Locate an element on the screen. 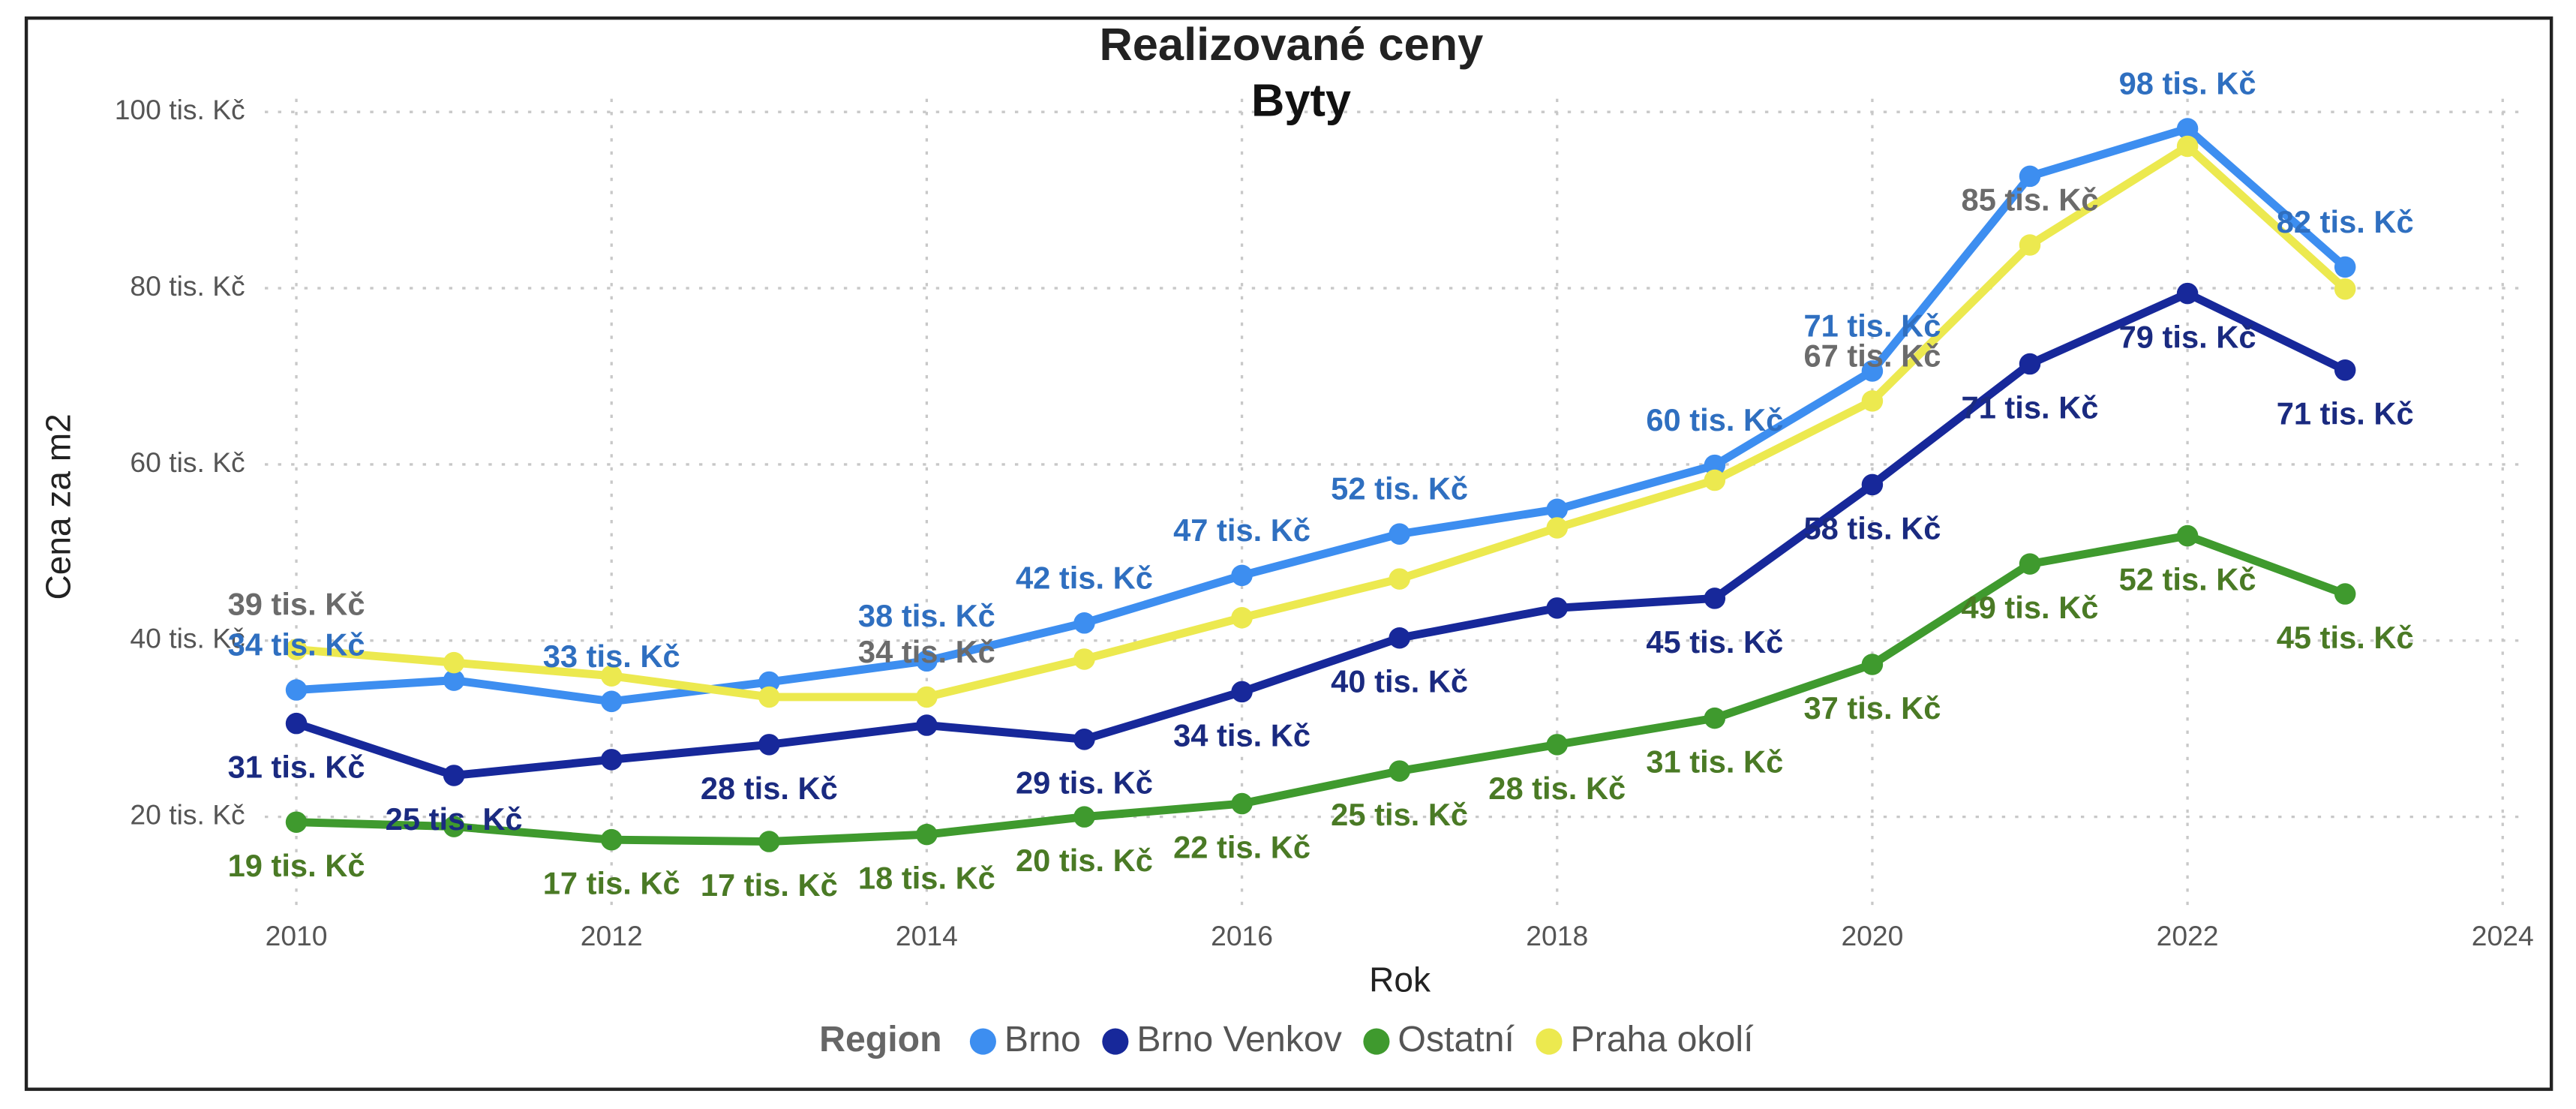 The height and width of the screenshot is (1109, 2576). x-tick-label: 2012 is located at coordinates (612, 936).